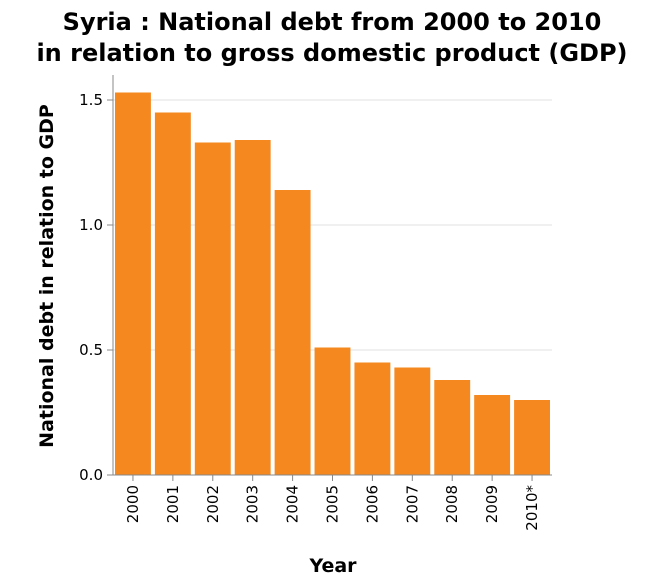 Image resolution: width=664 pixels, height=586 pixels. What do you see at coordinates (532, 437) in the screenshot?
I see `bar-2010*` at bounding box center [532, 437].